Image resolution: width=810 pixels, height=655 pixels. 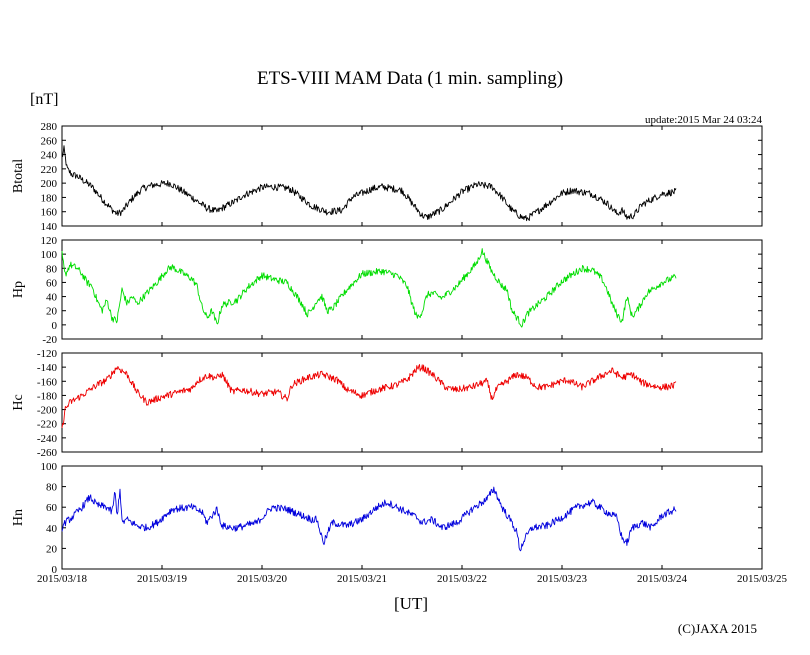 I want to click on x-axis-title: [UT], so click(x=411, y=603).